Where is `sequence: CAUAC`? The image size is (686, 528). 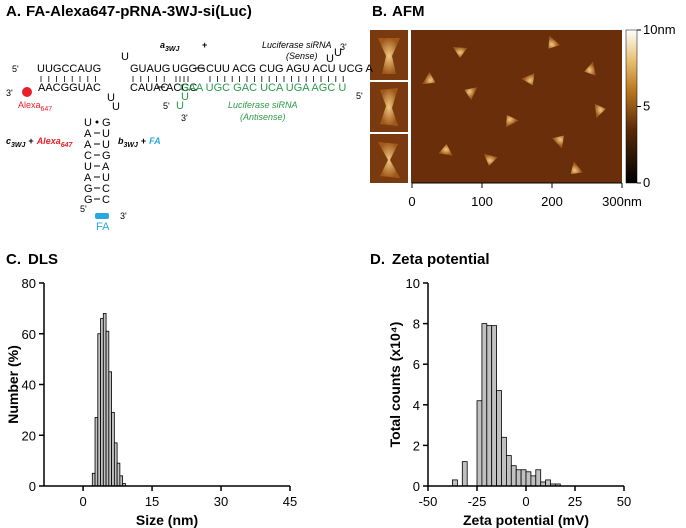
sequence: CAUAC is located at coordinates (149, 88).